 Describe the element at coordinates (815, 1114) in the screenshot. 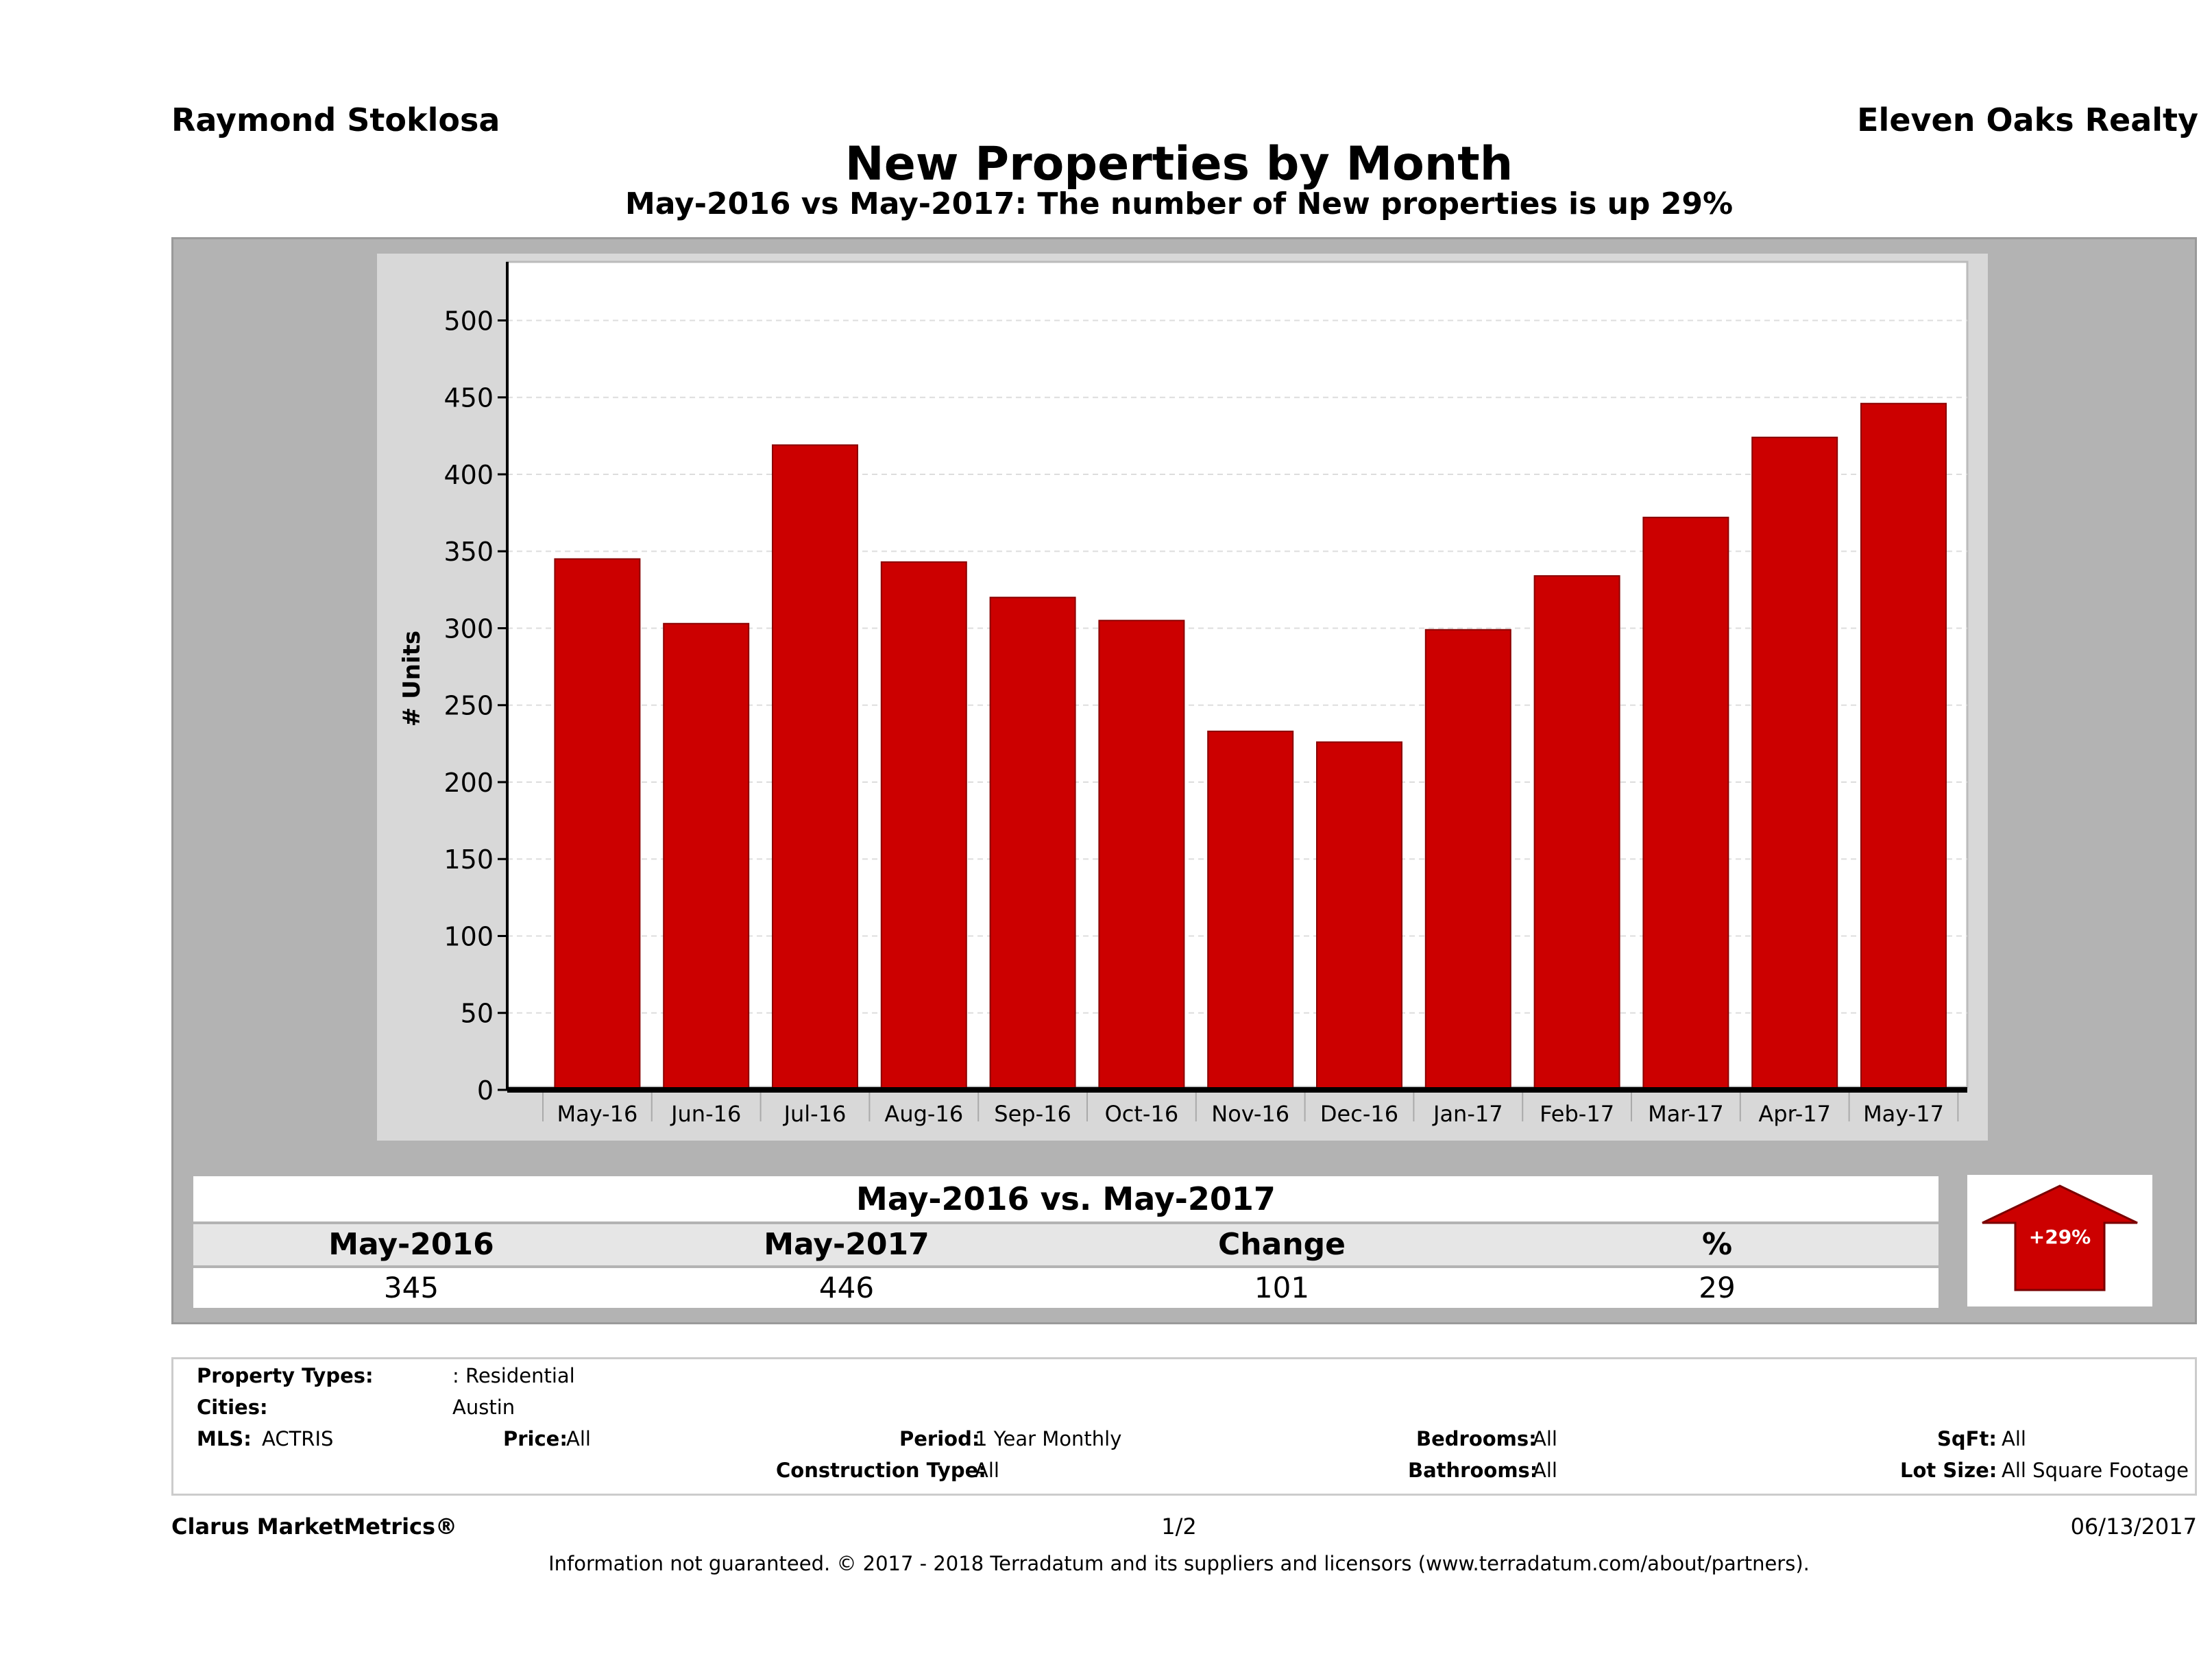

I see `x-tick-label: Jul-16` at that location.